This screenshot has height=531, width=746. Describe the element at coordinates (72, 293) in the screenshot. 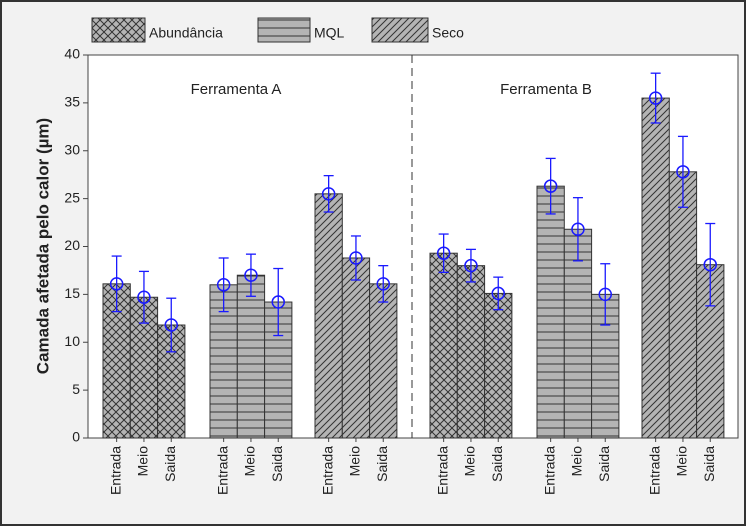

I see `y-tick-label: 15` at that location.